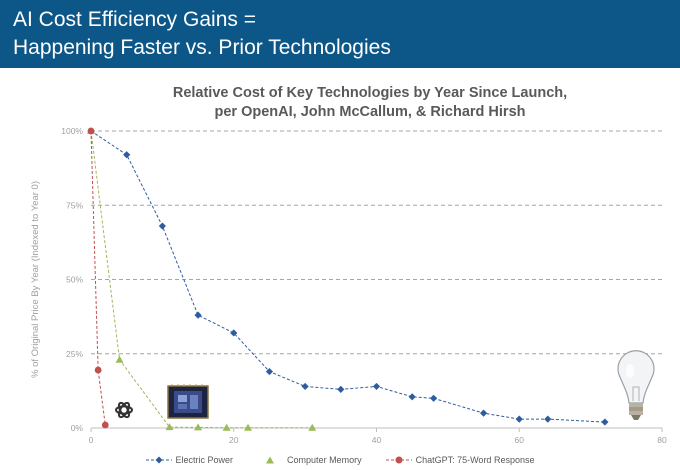 This screenshot has width=680, height=470. I want to click on legend-item-computer-memory: Computer Memory, so click(309, 460).